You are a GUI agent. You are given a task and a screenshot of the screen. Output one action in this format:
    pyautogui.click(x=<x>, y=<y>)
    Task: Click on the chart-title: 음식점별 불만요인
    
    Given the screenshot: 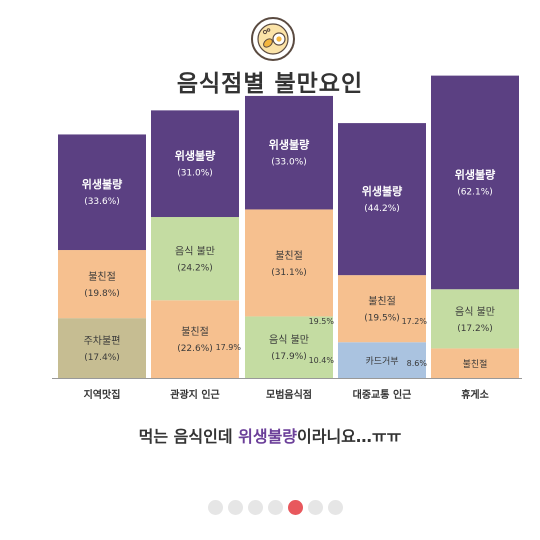 What is the action you would take?
    pyautogui.click(x=270, y=84)
    